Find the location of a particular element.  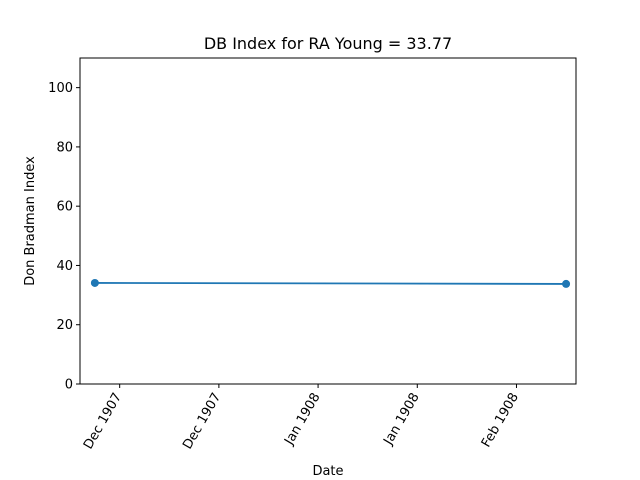

plot-area is located at coordinates (330, 283).